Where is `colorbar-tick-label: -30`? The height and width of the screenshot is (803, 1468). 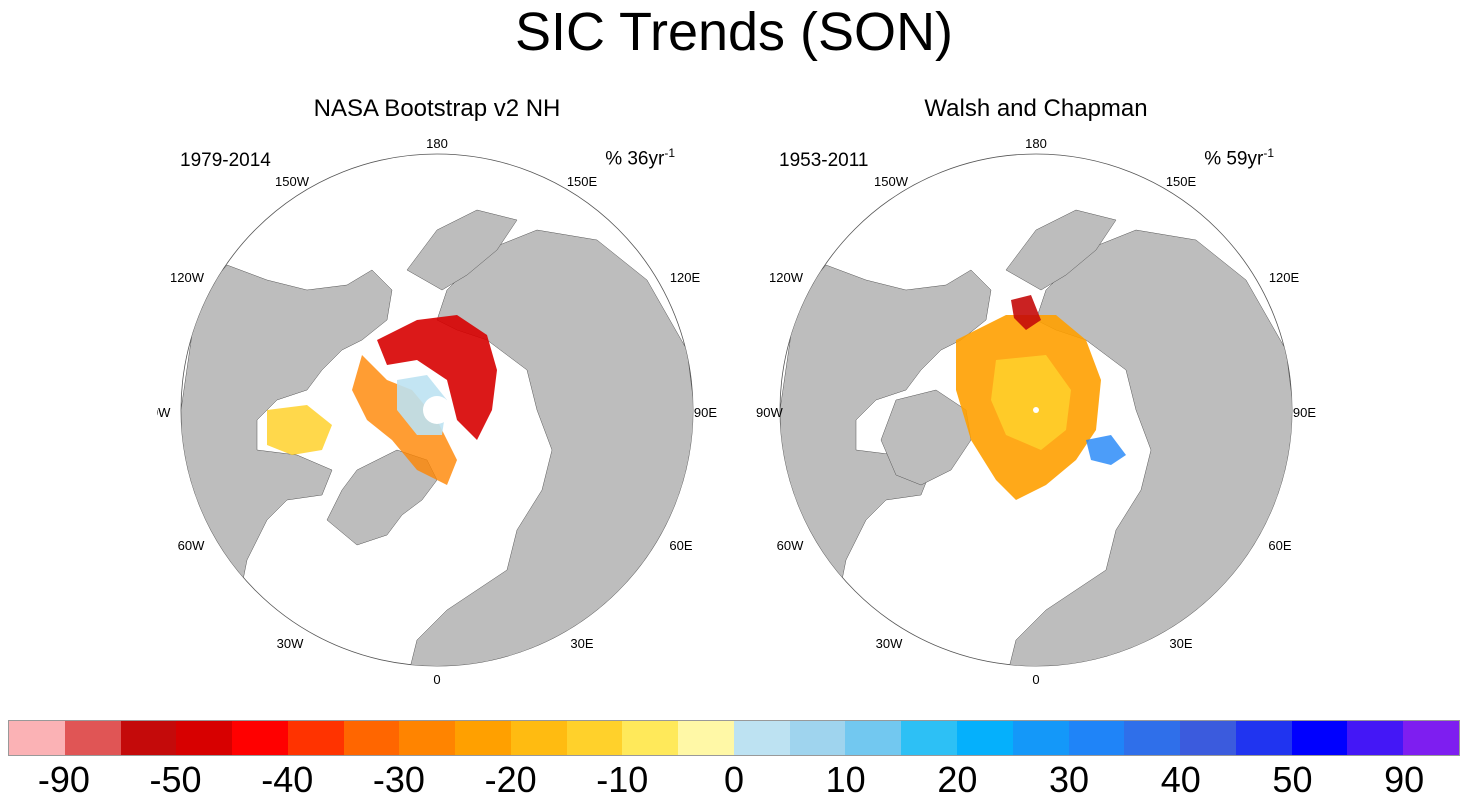 colorbar-tick-label: -30 is located at coordinates (398, 779).